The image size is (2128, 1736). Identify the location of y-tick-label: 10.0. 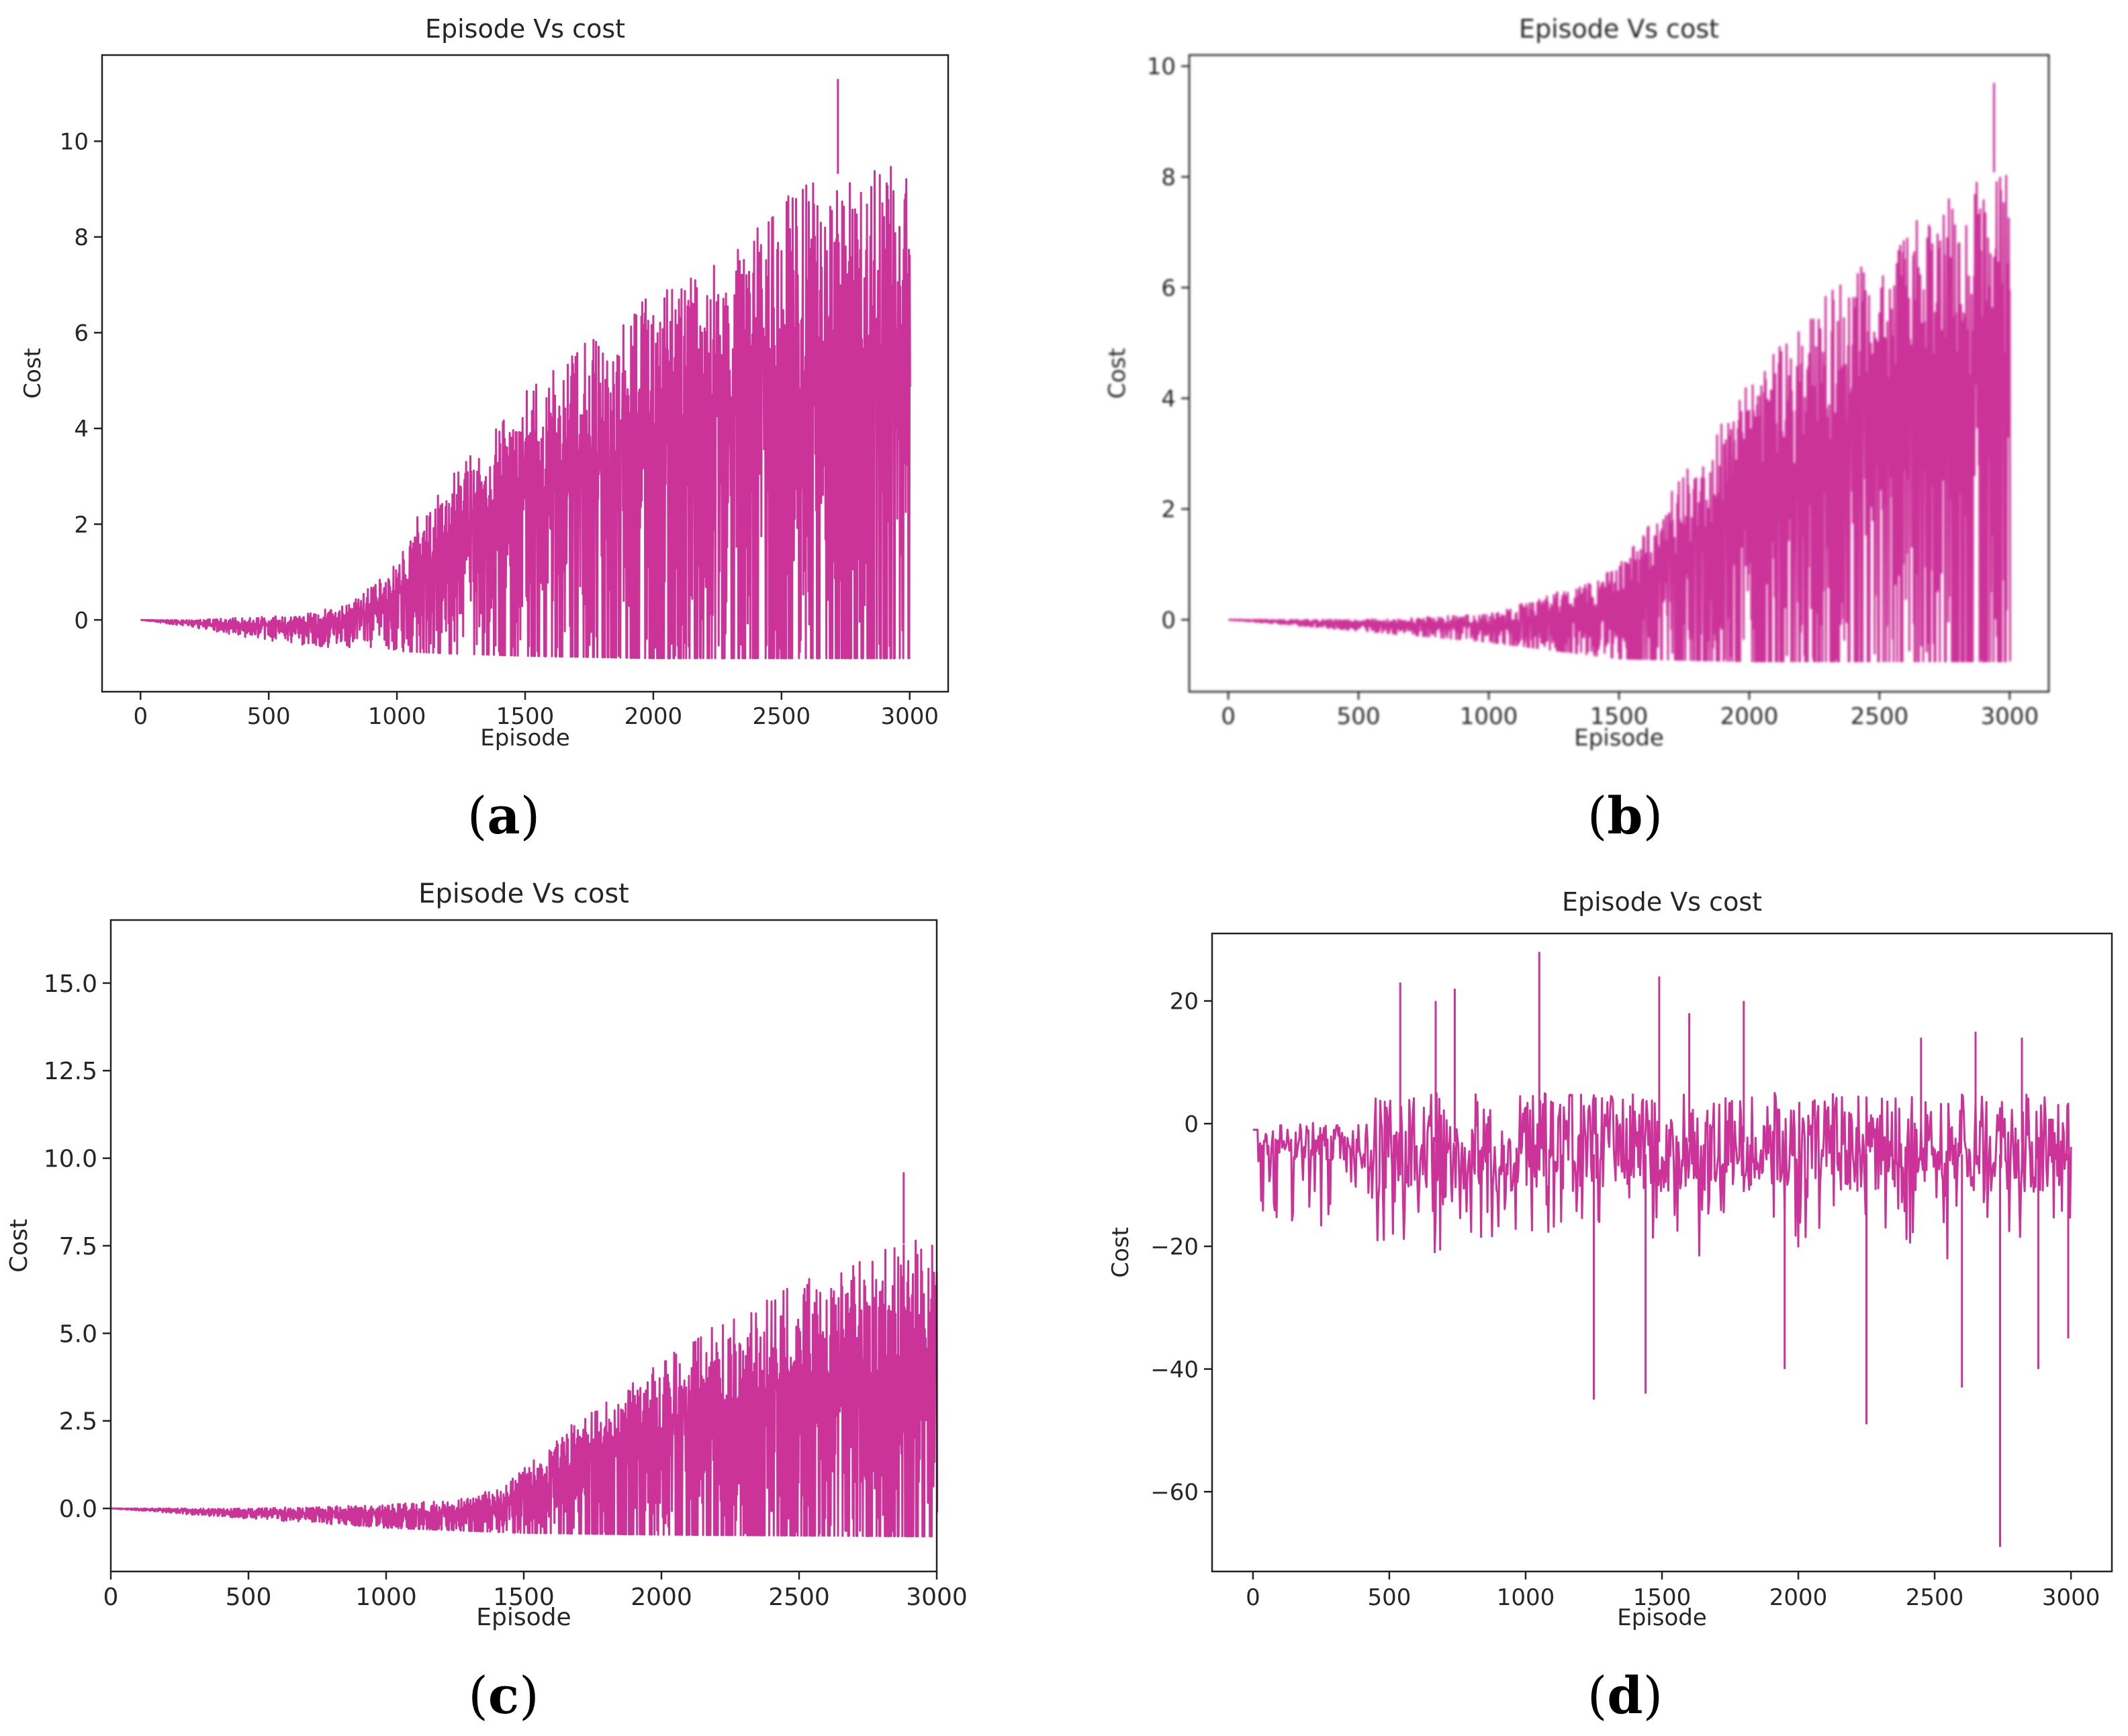
(70, 1160).